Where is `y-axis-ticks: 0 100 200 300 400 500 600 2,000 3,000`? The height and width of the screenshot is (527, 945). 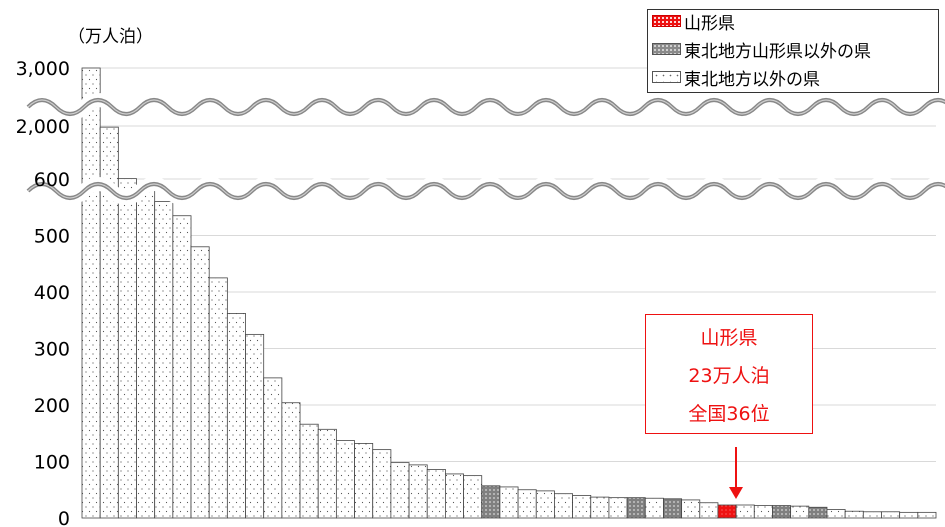 y-axis-ticks: 0 100 200 300 400 500 600 2,000 3,000 is located at coordinates (43, 292).